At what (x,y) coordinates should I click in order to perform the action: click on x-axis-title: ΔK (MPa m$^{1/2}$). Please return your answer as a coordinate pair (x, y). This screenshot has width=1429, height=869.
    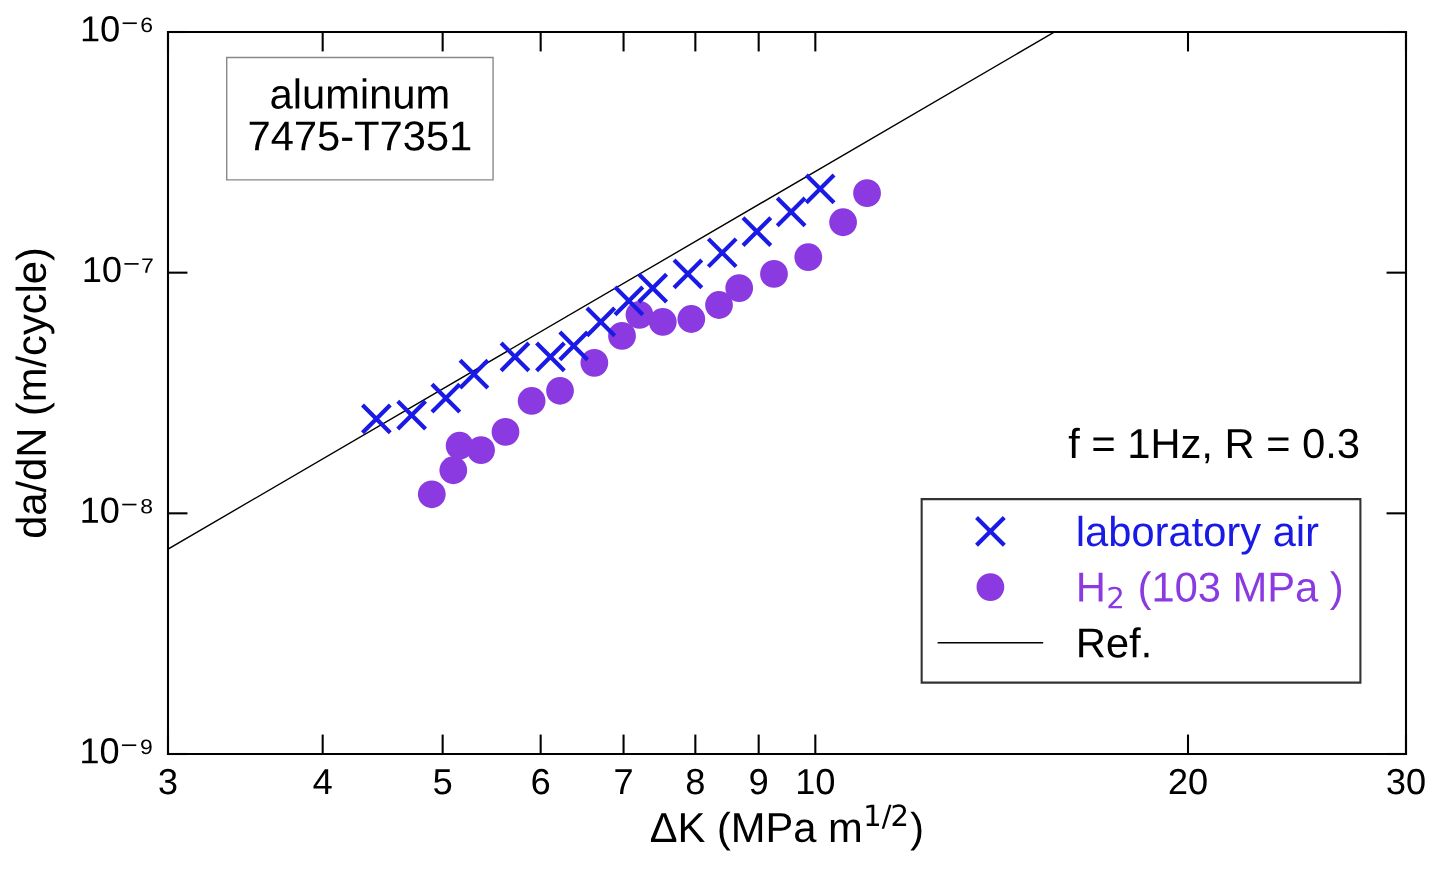
    Looking at the image, I should click on (786, 827).